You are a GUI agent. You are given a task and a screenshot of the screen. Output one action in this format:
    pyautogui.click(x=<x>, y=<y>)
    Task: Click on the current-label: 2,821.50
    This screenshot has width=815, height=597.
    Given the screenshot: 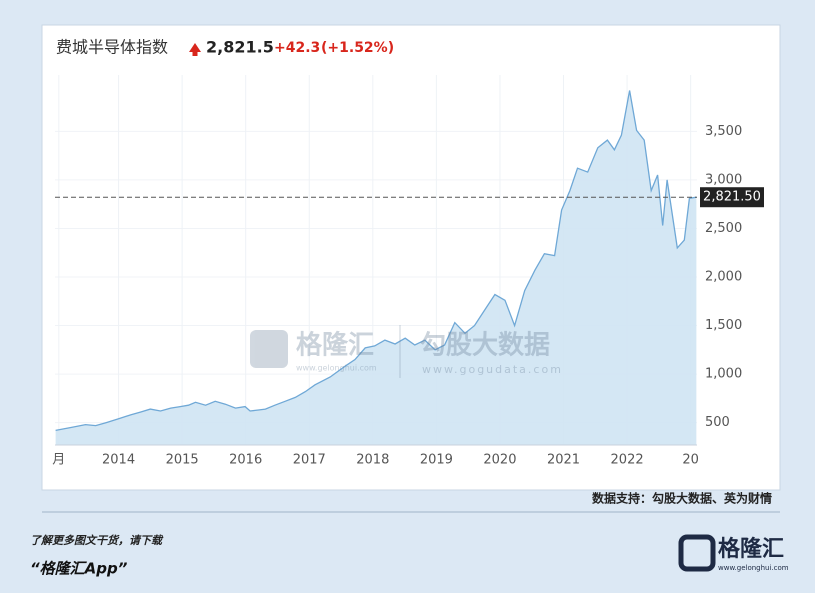 What is the action you would take?
    pyautogui.click(x=732, y=197)
    